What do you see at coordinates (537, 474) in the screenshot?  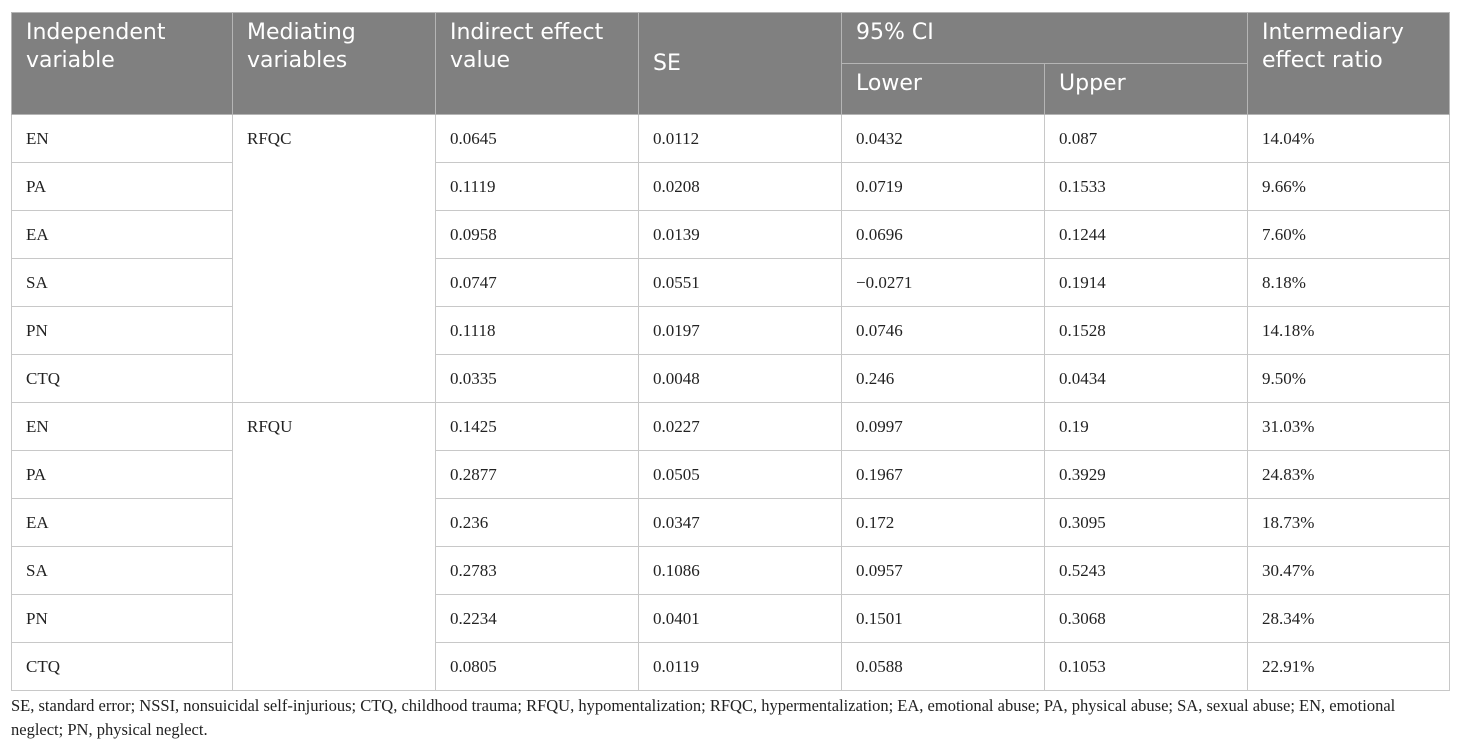 I see `cell: 0.2877` at bounding box center [537, 474].